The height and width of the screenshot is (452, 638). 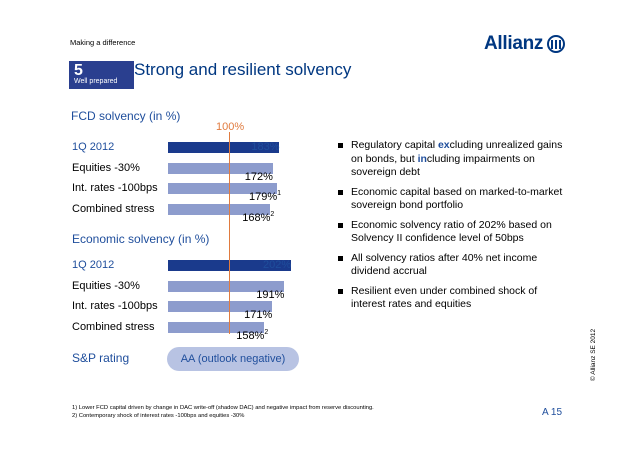 I want to click on economic-bar-value: 171%, so click(x=258, y=315).